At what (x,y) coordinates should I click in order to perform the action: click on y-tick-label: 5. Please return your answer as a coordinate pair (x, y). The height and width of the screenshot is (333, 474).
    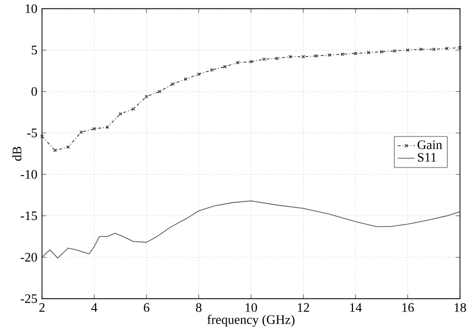
    Looking at the image, I should click on (34, 50).